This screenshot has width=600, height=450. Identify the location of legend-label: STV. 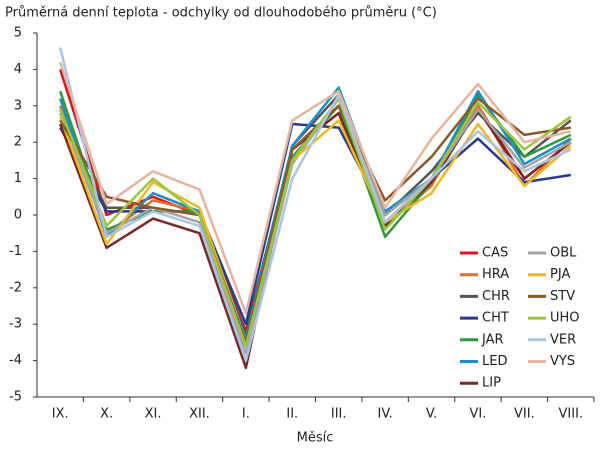
(562, 296).